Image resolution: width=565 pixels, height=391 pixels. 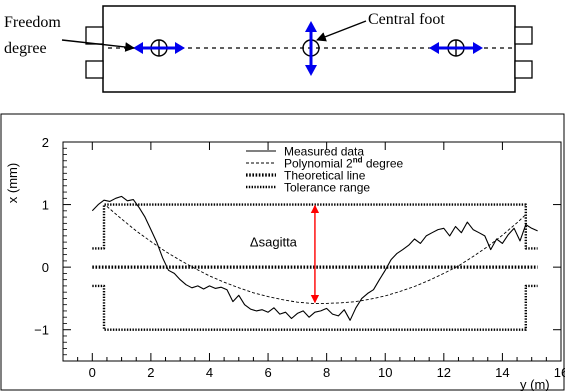 What do you see at coordinates (94, 69) in the screenshot?
I see `left-bottom-pad` at bounding box center [94, 69].